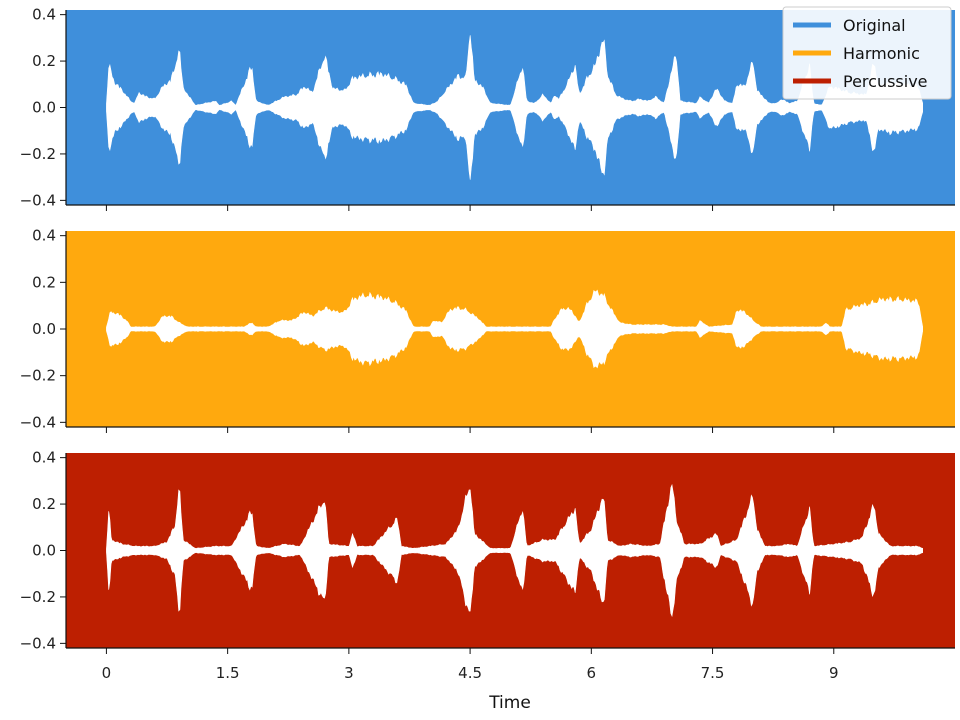  Describe the element at coordinates (874, 25) in the screenshot. I see `legend-label: Original` at that location.